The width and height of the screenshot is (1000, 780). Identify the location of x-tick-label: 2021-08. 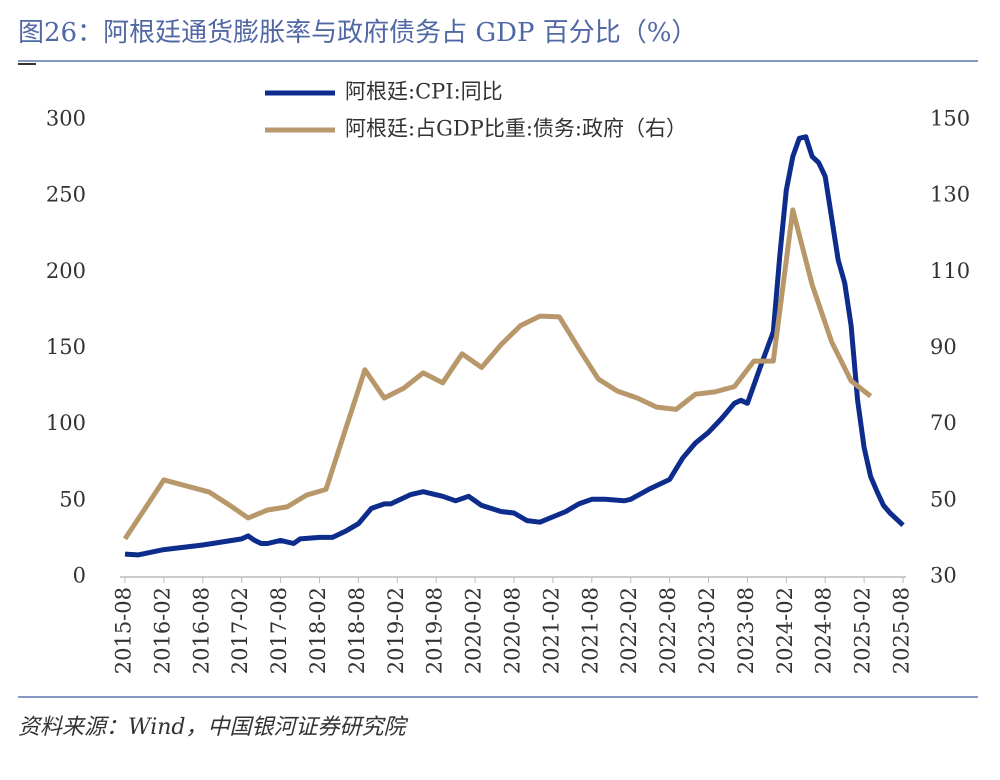
(590, 630).